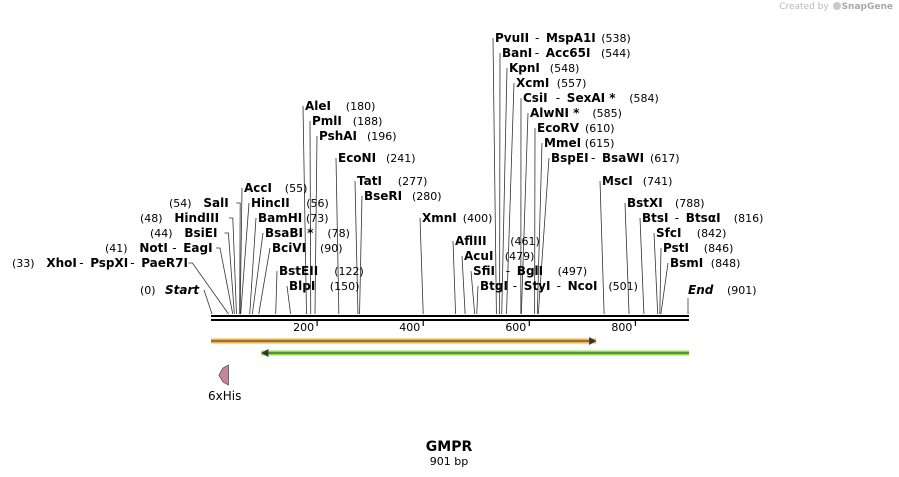  Describe the element at coordinates (525, 241) in the screenshot. I see `site-position: (461)` at that location.